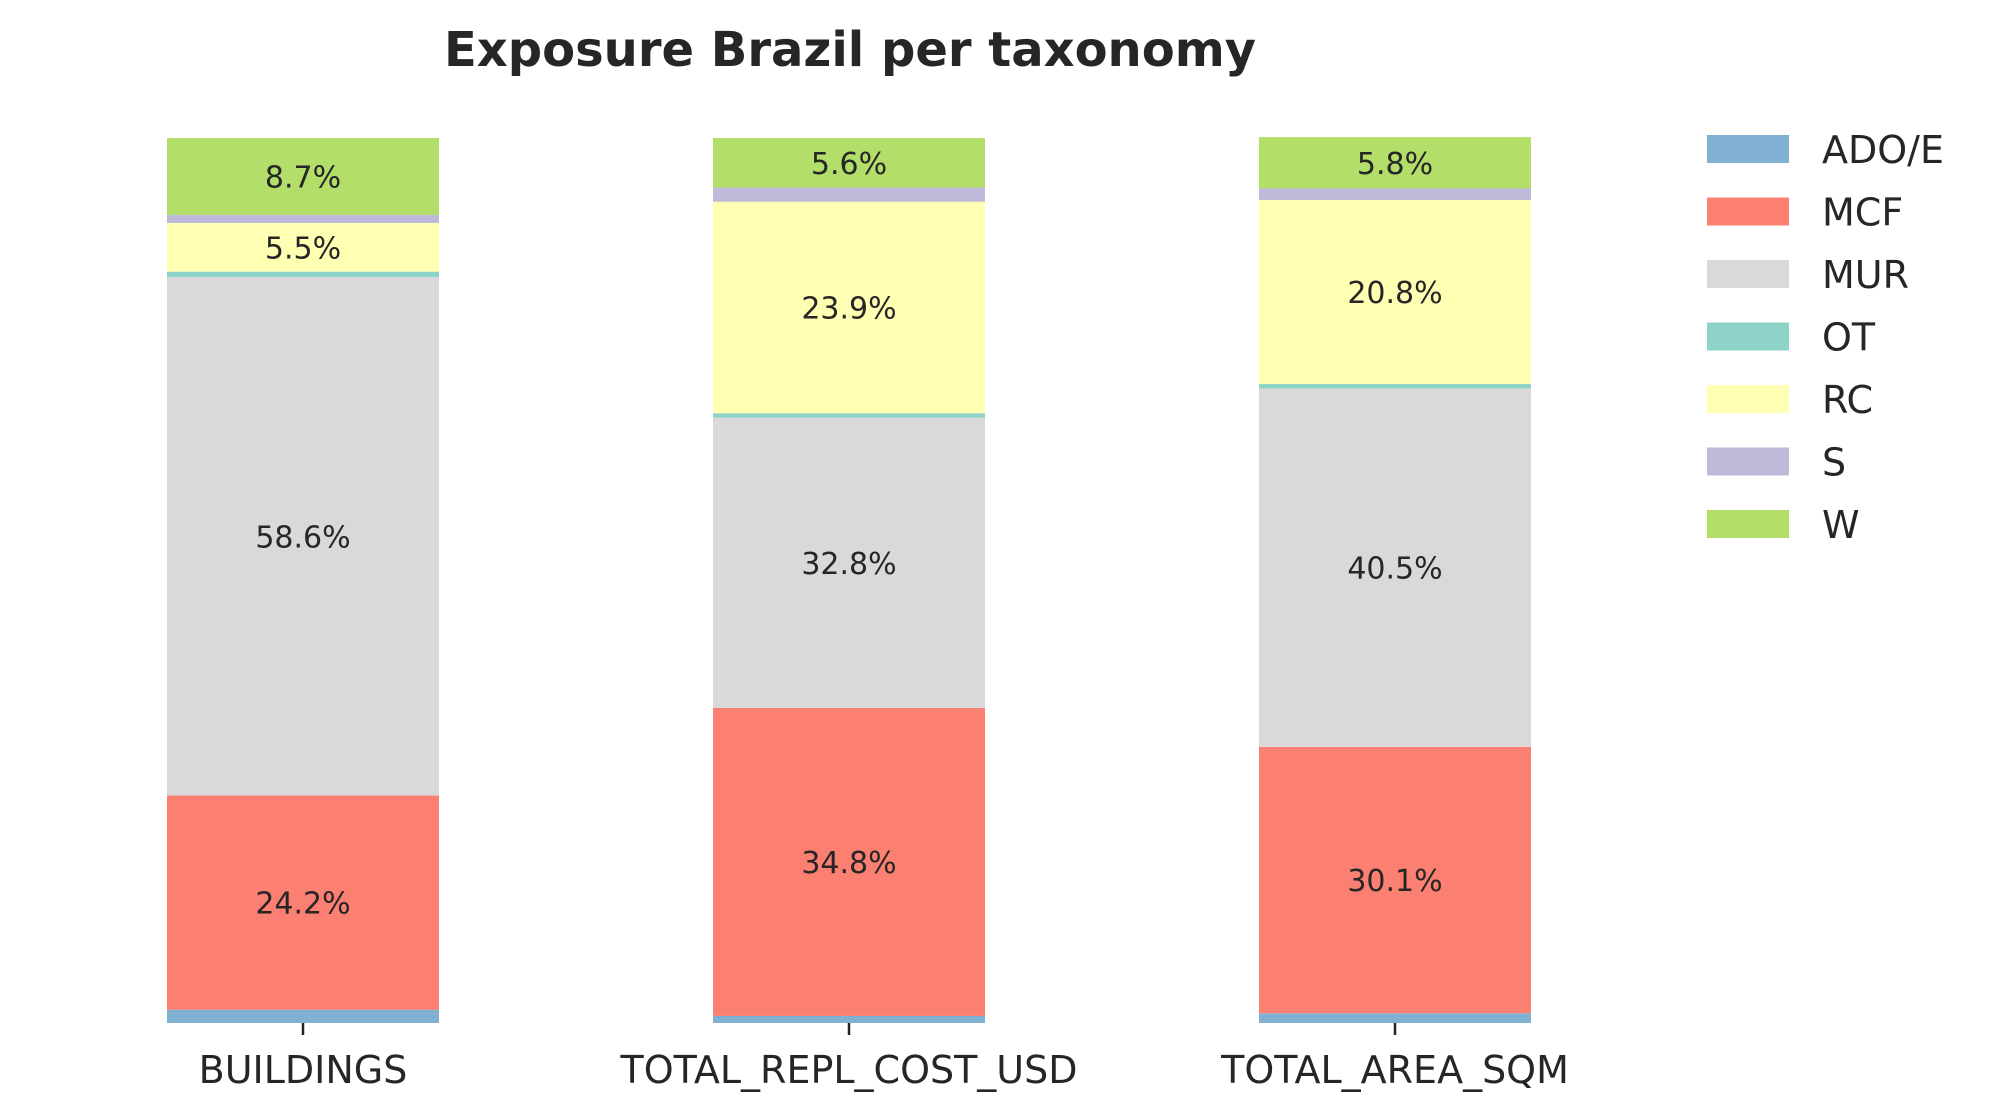 This screenshot has width=1992, height=1118. I want to click on data-label-mur-total-area-sqm: 40.5%, so click(1394, 569).